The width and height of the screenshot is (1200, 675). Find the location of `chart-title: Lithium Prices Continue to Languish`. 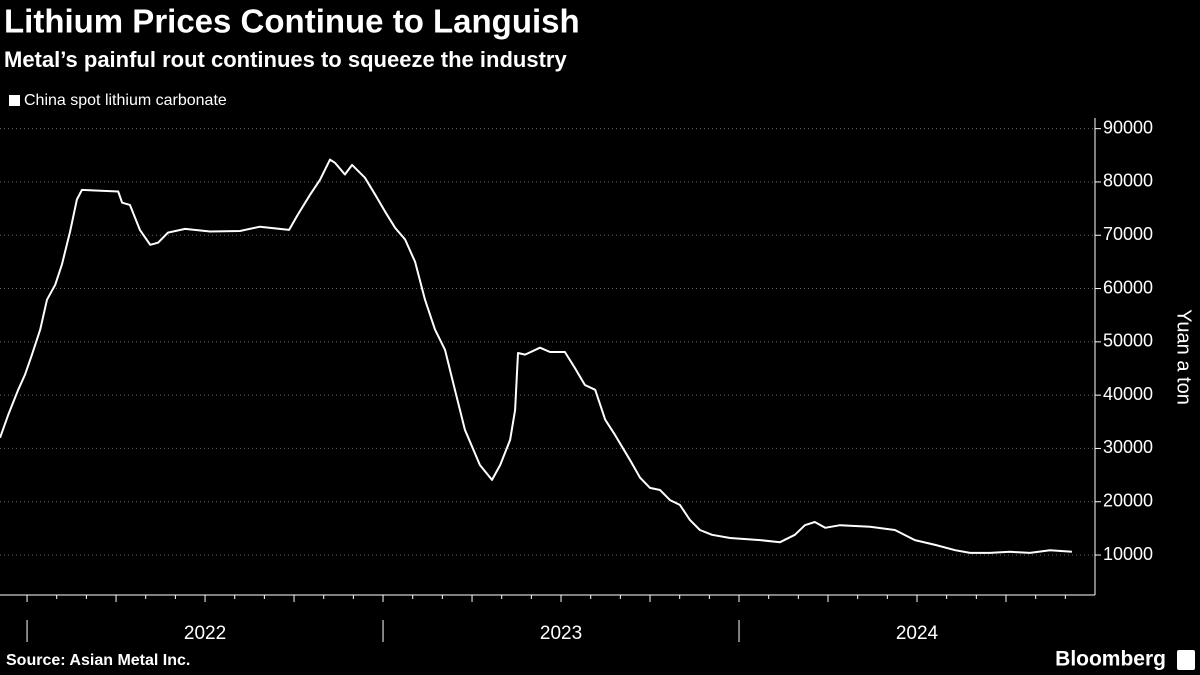

chart-title: Lithium Prices Continue to Languish is located at coordinates (292, 21).